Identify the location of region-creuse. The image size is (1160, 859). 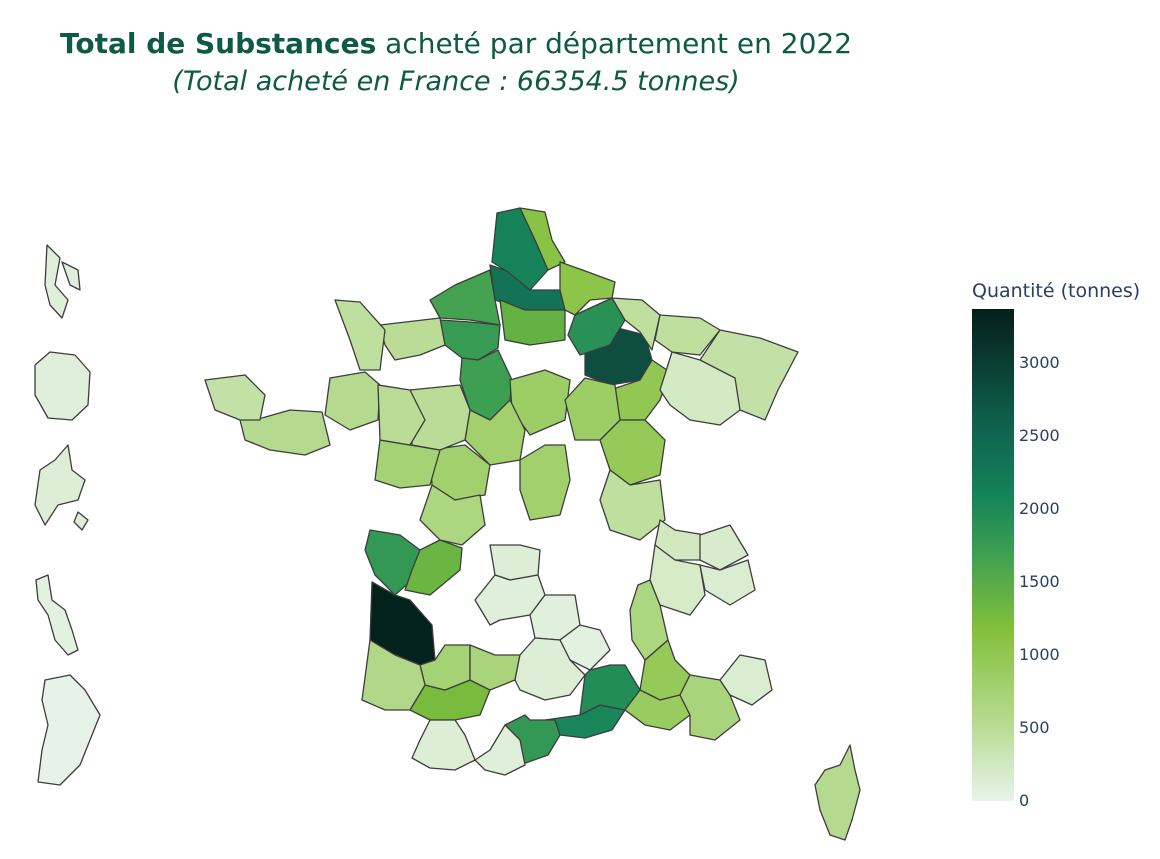
(515, 562).